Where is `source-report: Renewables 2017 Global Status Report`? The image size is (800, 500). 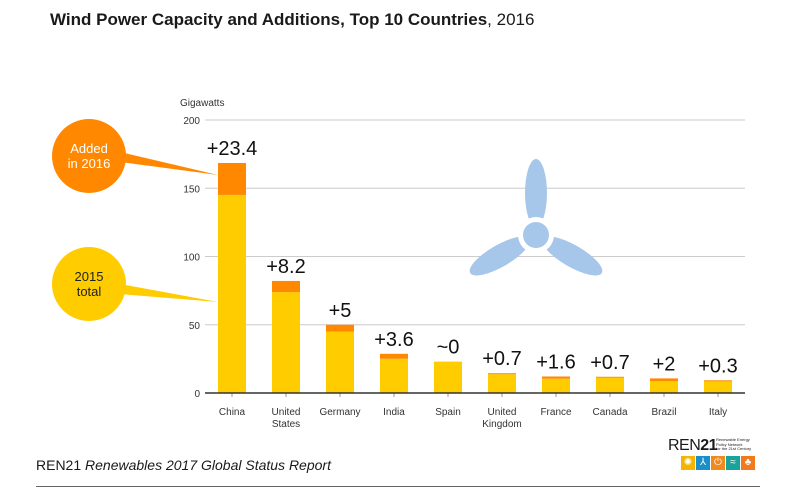 source-report: Renewables 2017 Global Status Report is located at coordinates (208, 465).